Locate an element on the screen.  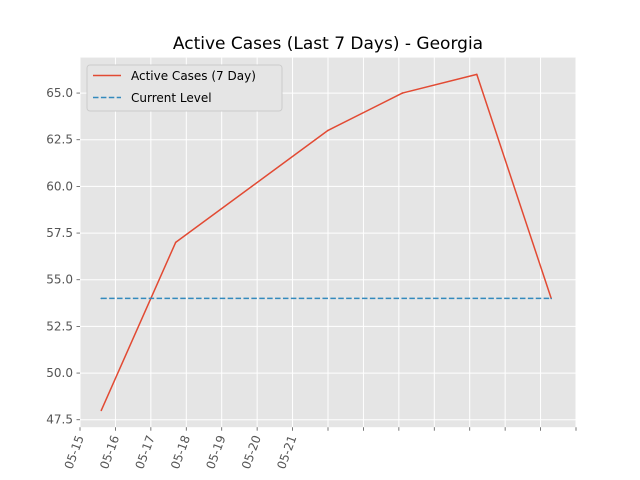
legend-label-active-cases: Active Cases (7 Day) is located at coordinates (193, 76).